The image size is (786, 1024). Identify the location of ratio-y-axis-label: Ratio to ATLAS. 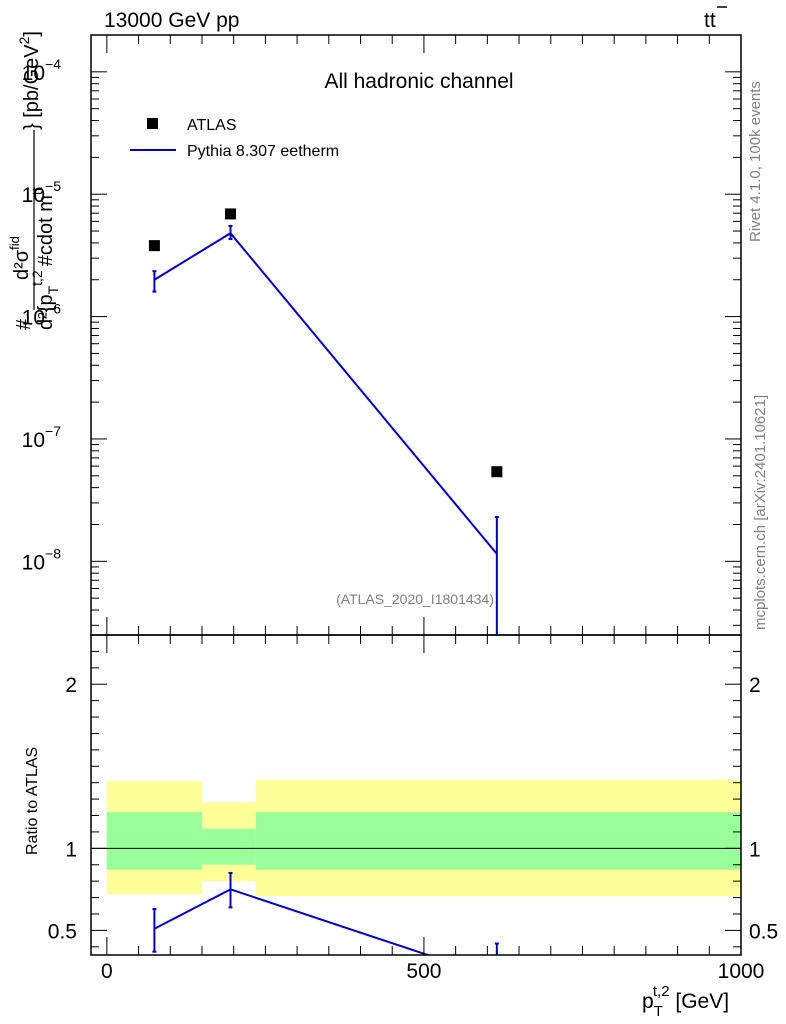
(32, 801).